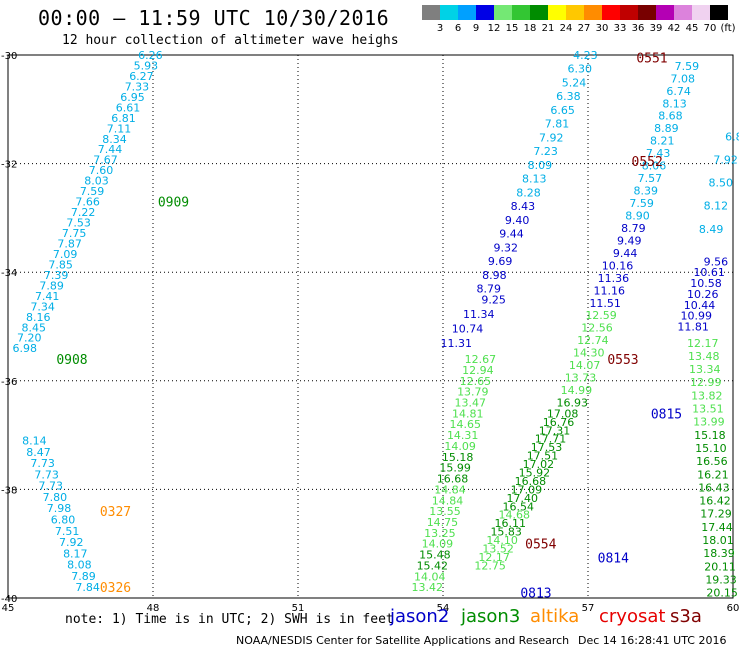  I want to click on wave-height-value: 8.14, so click(34, 441).